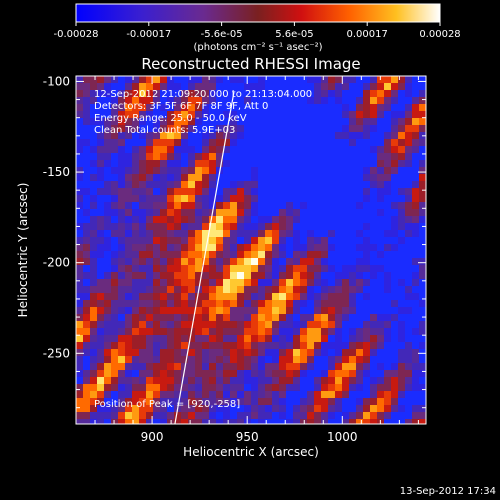  What do you see at coordinates (203, 94) in the screenshot?
I see `annotation-time: 12-Sep-2012 21:09:20.000 to 21:13:04.000` at bounding box center [203, 94].